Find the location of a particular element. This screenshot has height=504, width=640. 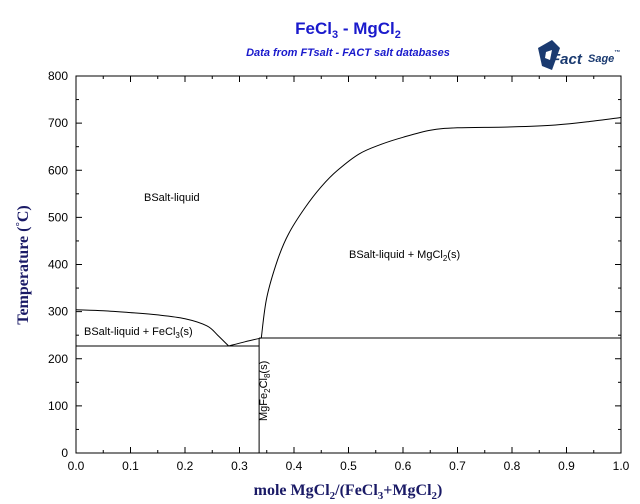

factsage-logo-mark-icon is located at coordinates (549, 55).